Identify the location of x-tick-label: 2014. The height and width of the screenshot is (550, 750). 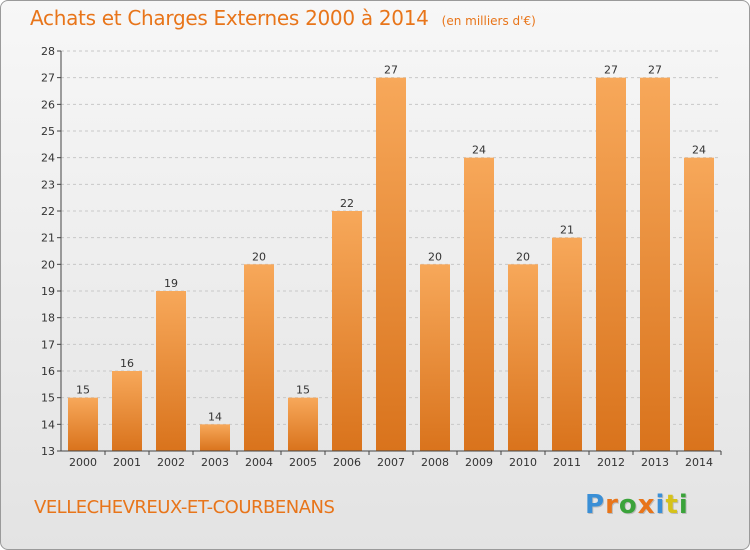
(699, 462).